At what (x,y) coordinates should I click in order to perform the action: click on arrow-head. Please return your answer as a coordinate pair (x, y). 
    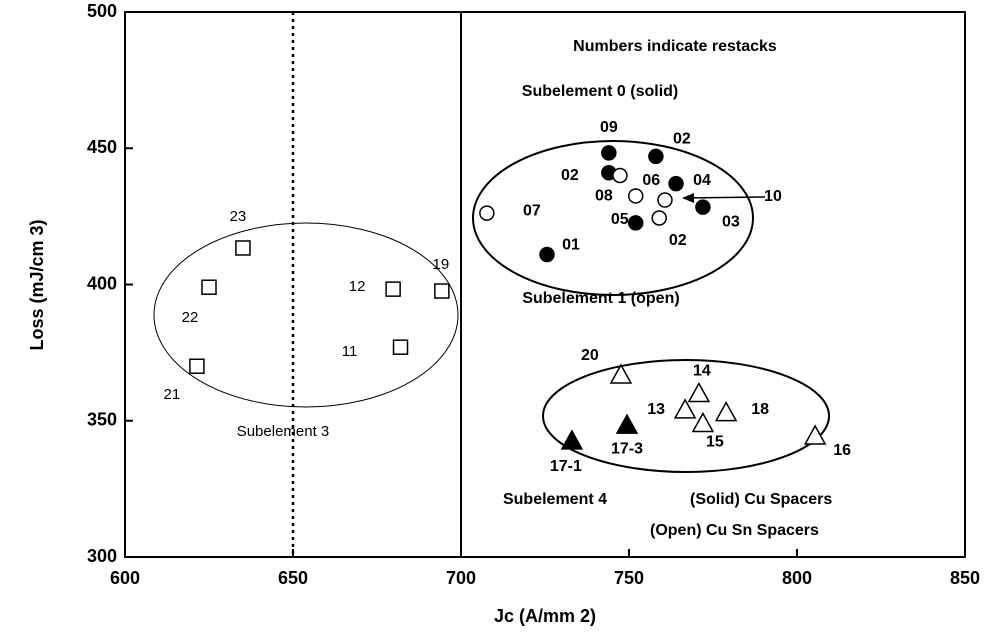
    Looking at the image, I should click on (688, 198).